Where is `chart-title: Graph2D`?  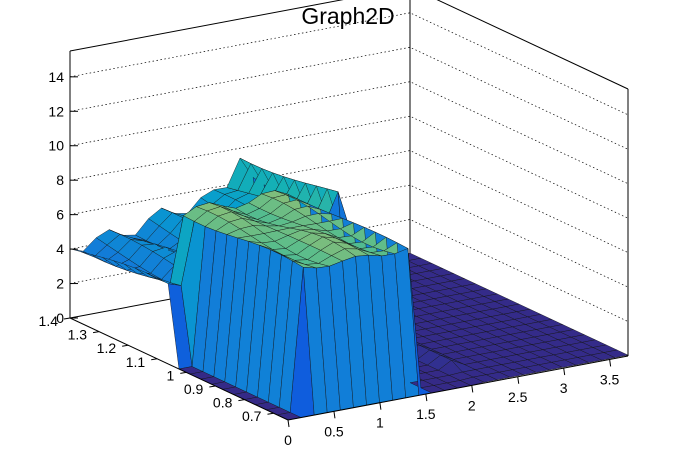 chart-title: Graph2D is located at coordinates (347, 16).